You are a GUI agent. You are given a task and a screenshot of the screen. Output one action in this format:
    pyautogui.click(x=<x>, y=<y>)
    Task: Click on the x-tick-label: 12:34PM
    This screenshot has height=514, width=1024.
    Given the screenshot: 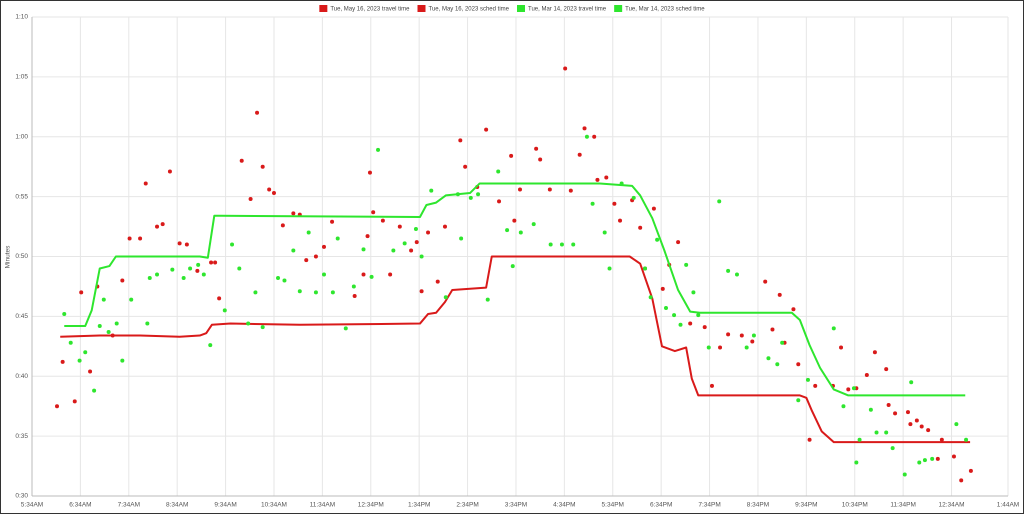 What is the action you would take?
    pyautogui.click(x=371, y=505)
    